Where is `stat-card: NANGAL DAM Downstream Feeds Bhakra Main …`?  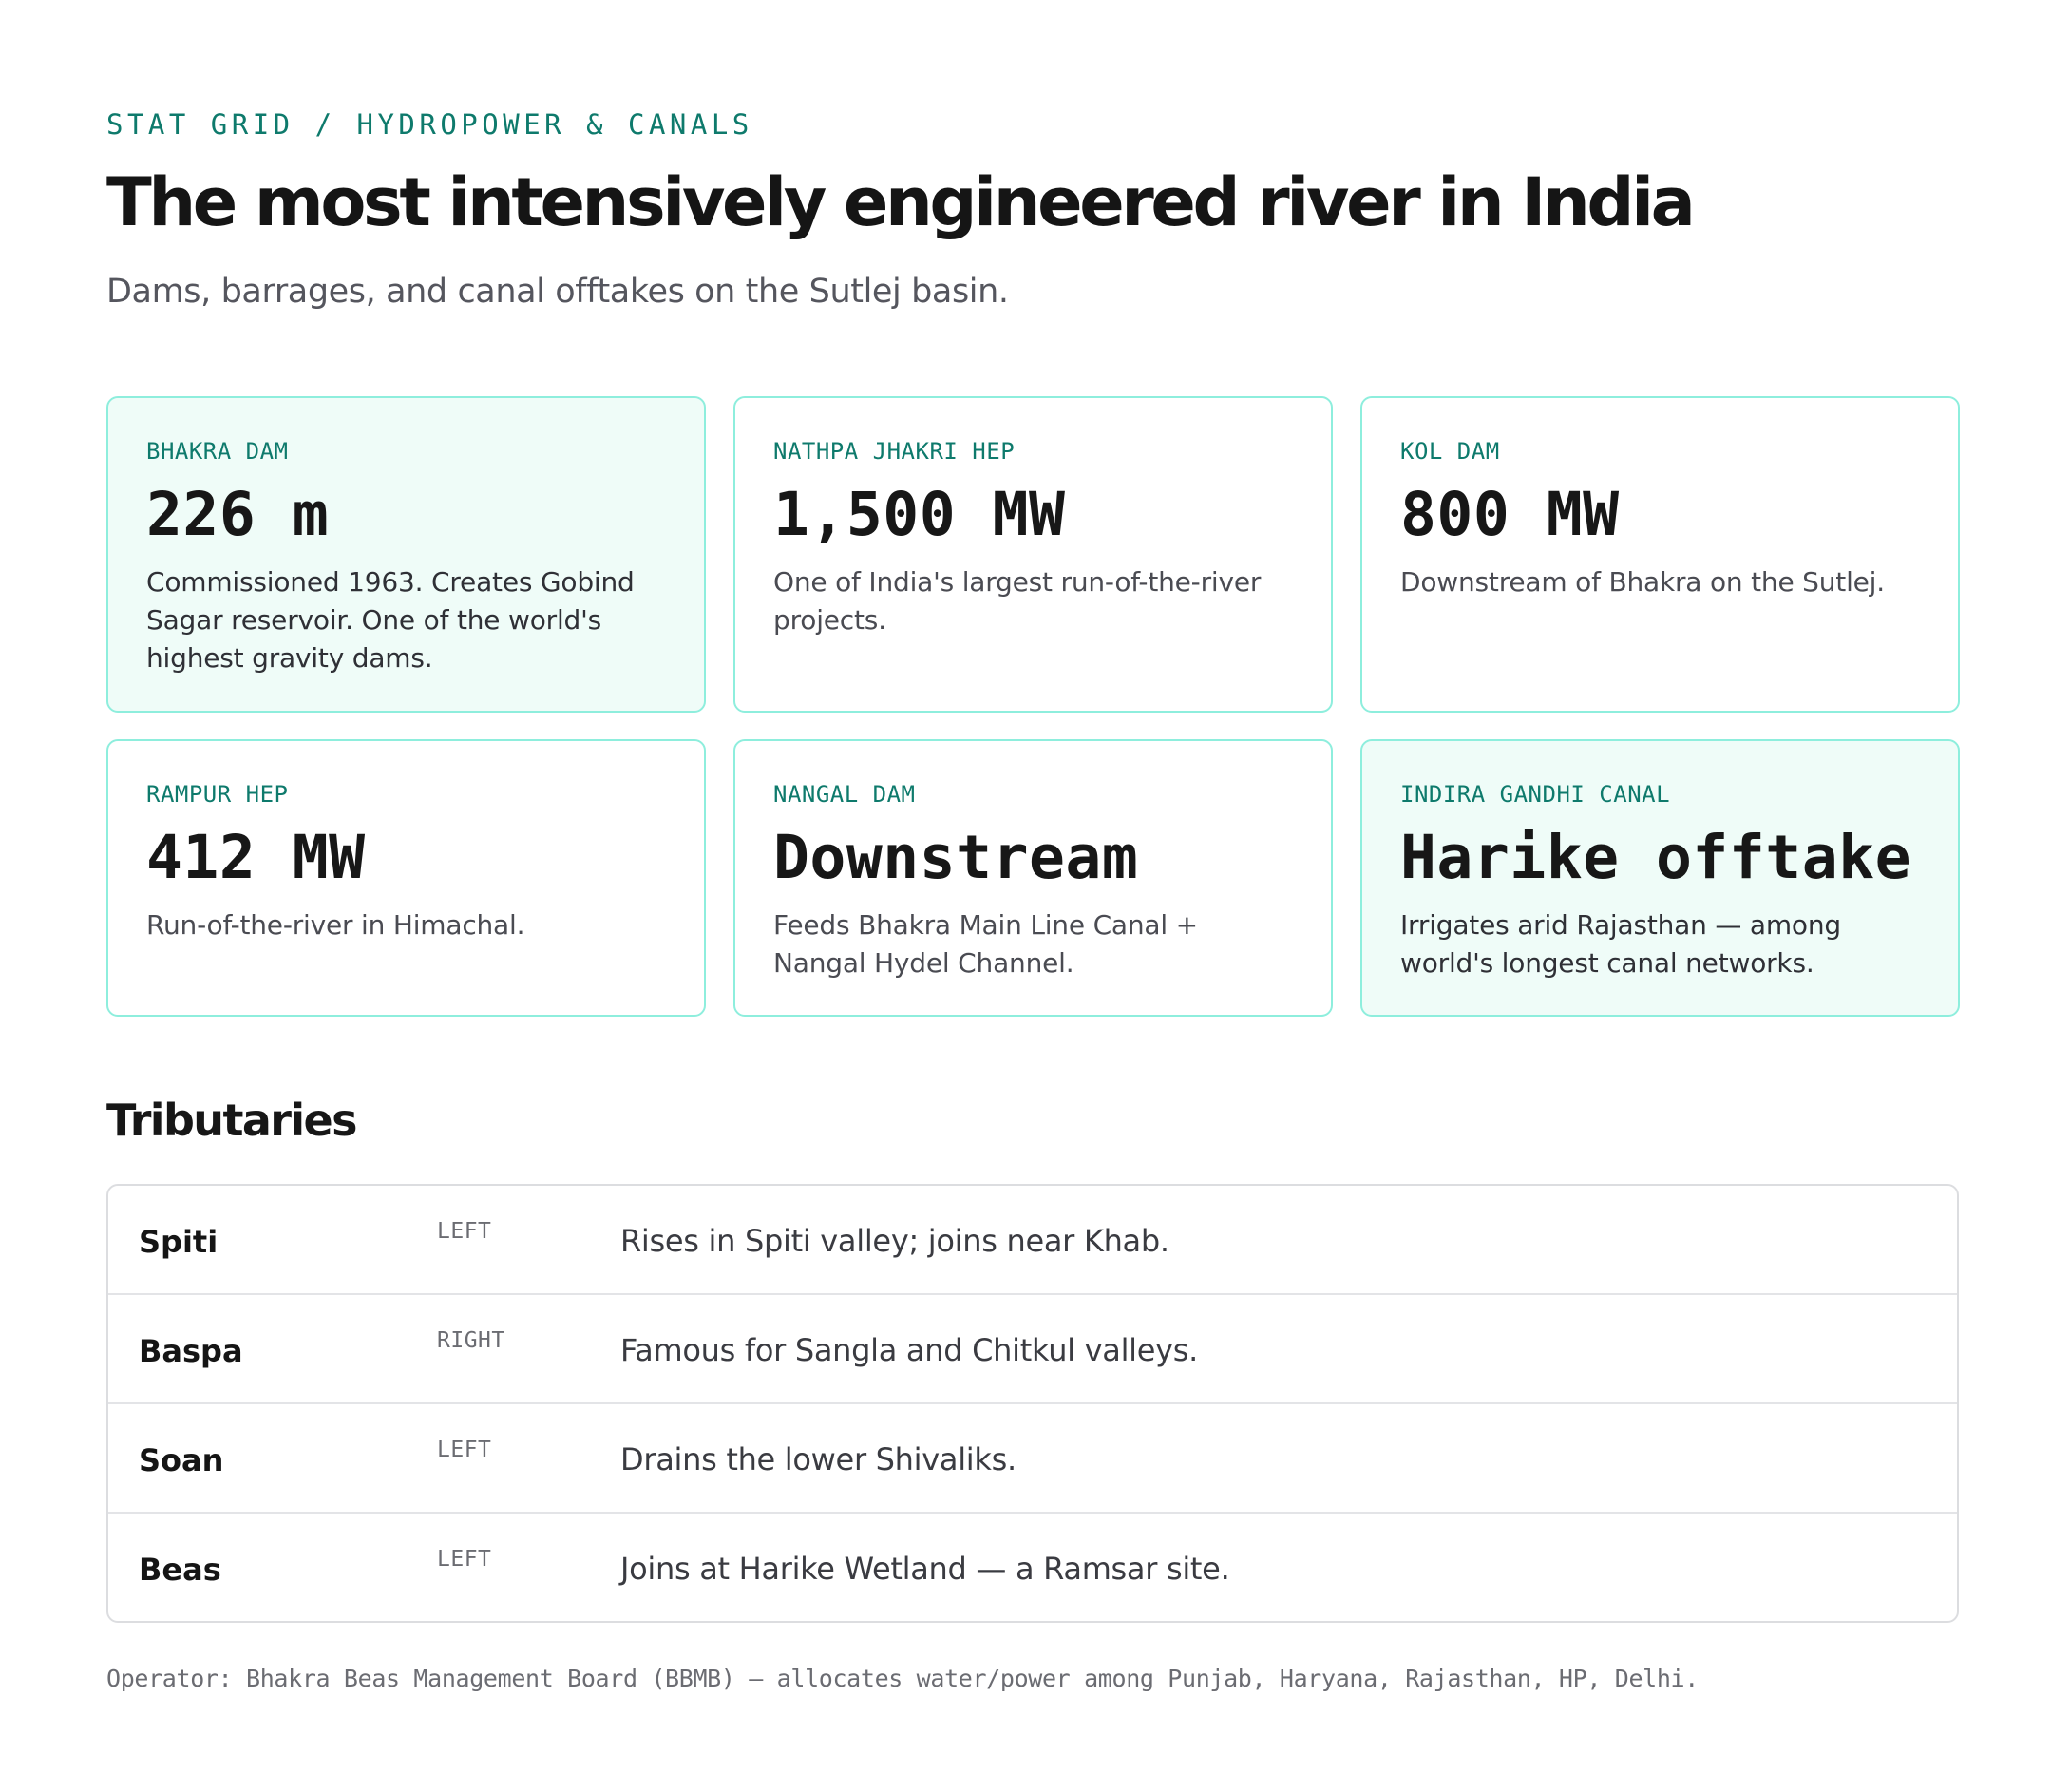 stat-card: NANGAL DAM Downstream Feeds Bhakra Main … is located at coordinates (1033, 878).